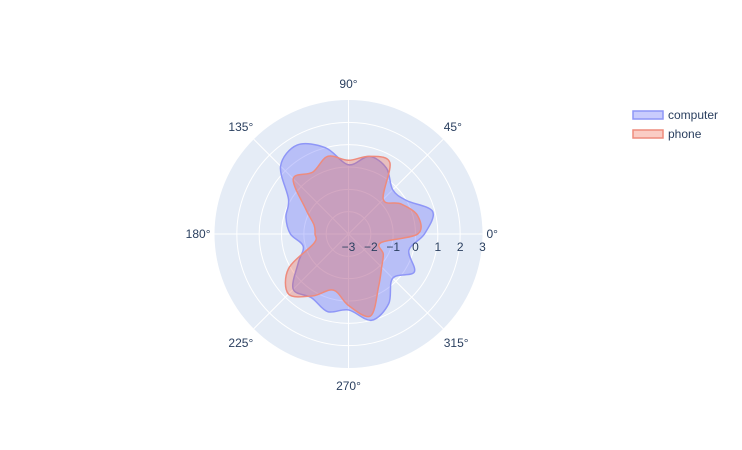 The image size is (742, 450). I want to click on legend-item-computer: computer, so click(675, 115).